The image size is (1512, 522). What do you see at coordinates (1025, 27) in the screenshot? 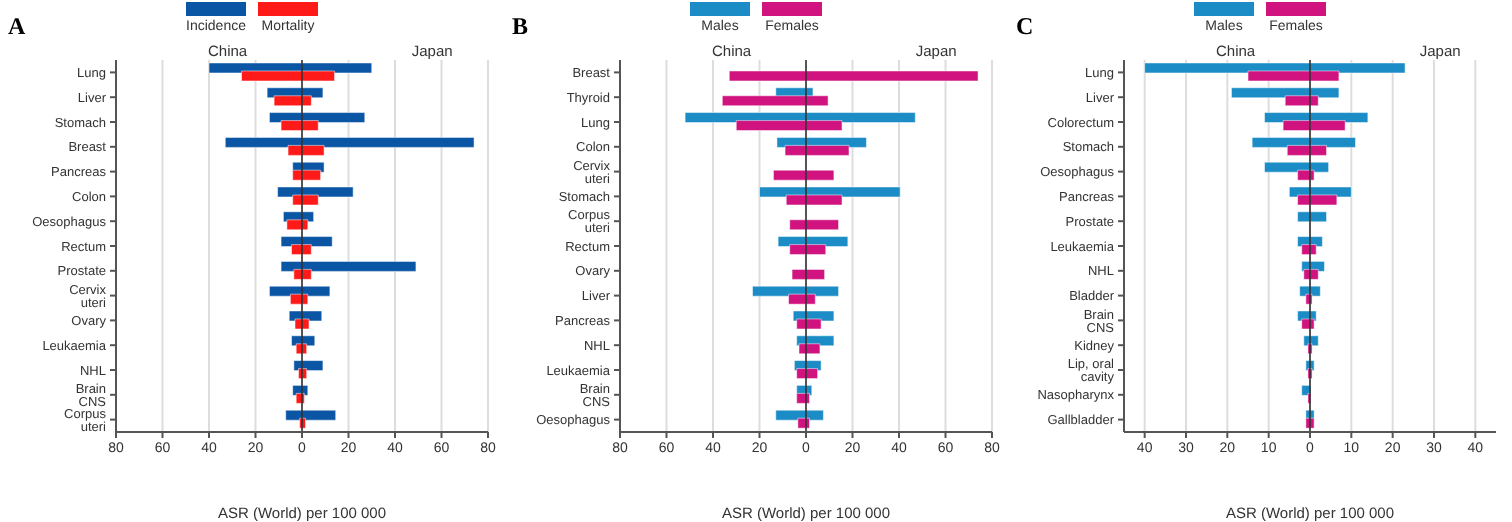
I see `chart-title: C` at bounding box center [1025, 27].